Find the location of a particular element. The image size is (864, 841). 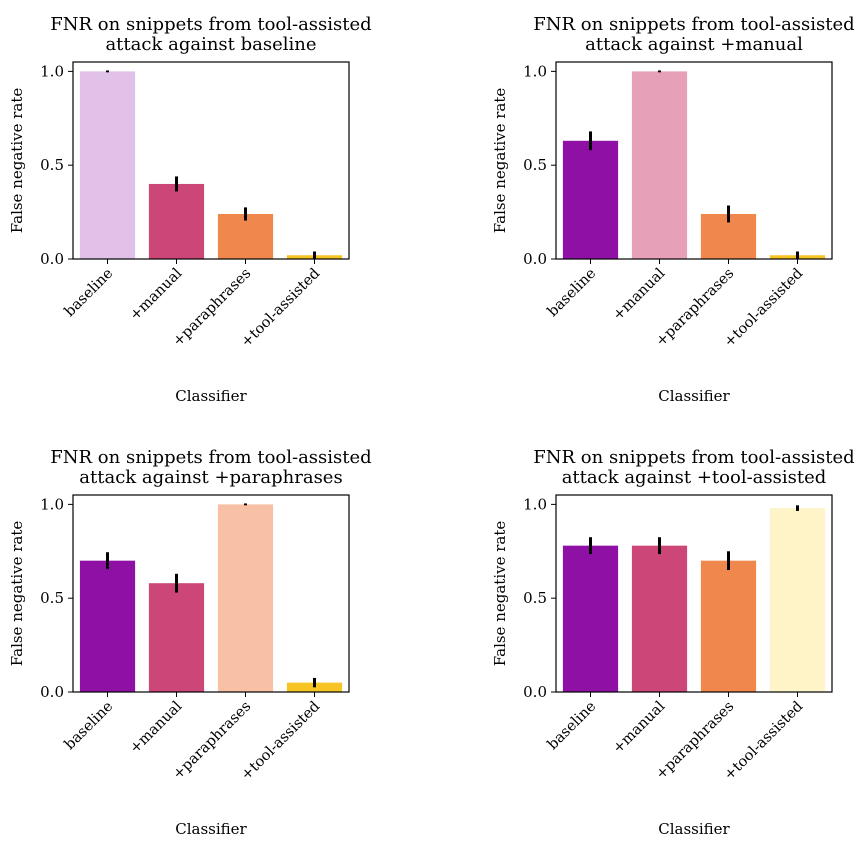

chart-title-line: attack against +tool-assisted is located at coordinates (694, 477).